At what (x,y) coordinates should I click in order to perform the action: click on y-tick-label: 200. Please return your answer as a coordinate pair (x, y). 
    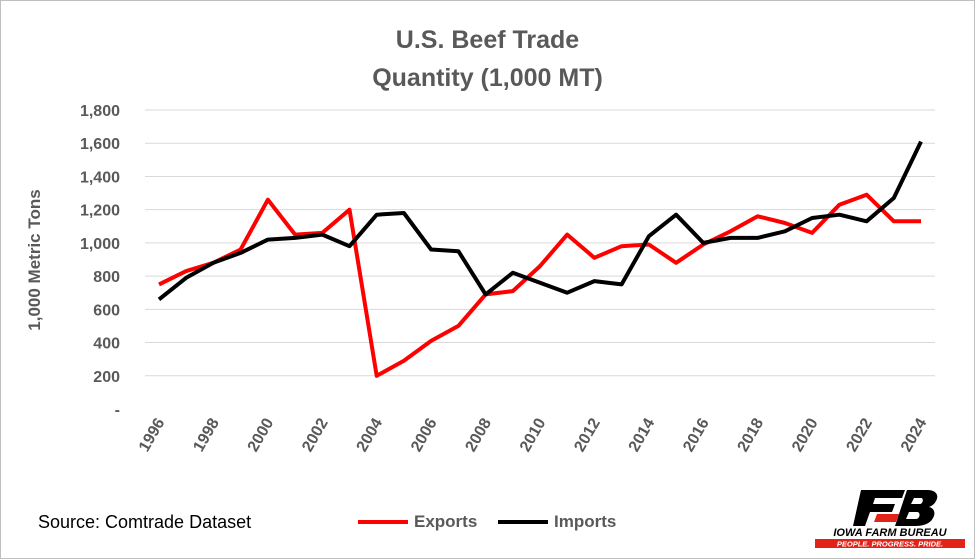
    Looking at the image, I should click on (106, 377).